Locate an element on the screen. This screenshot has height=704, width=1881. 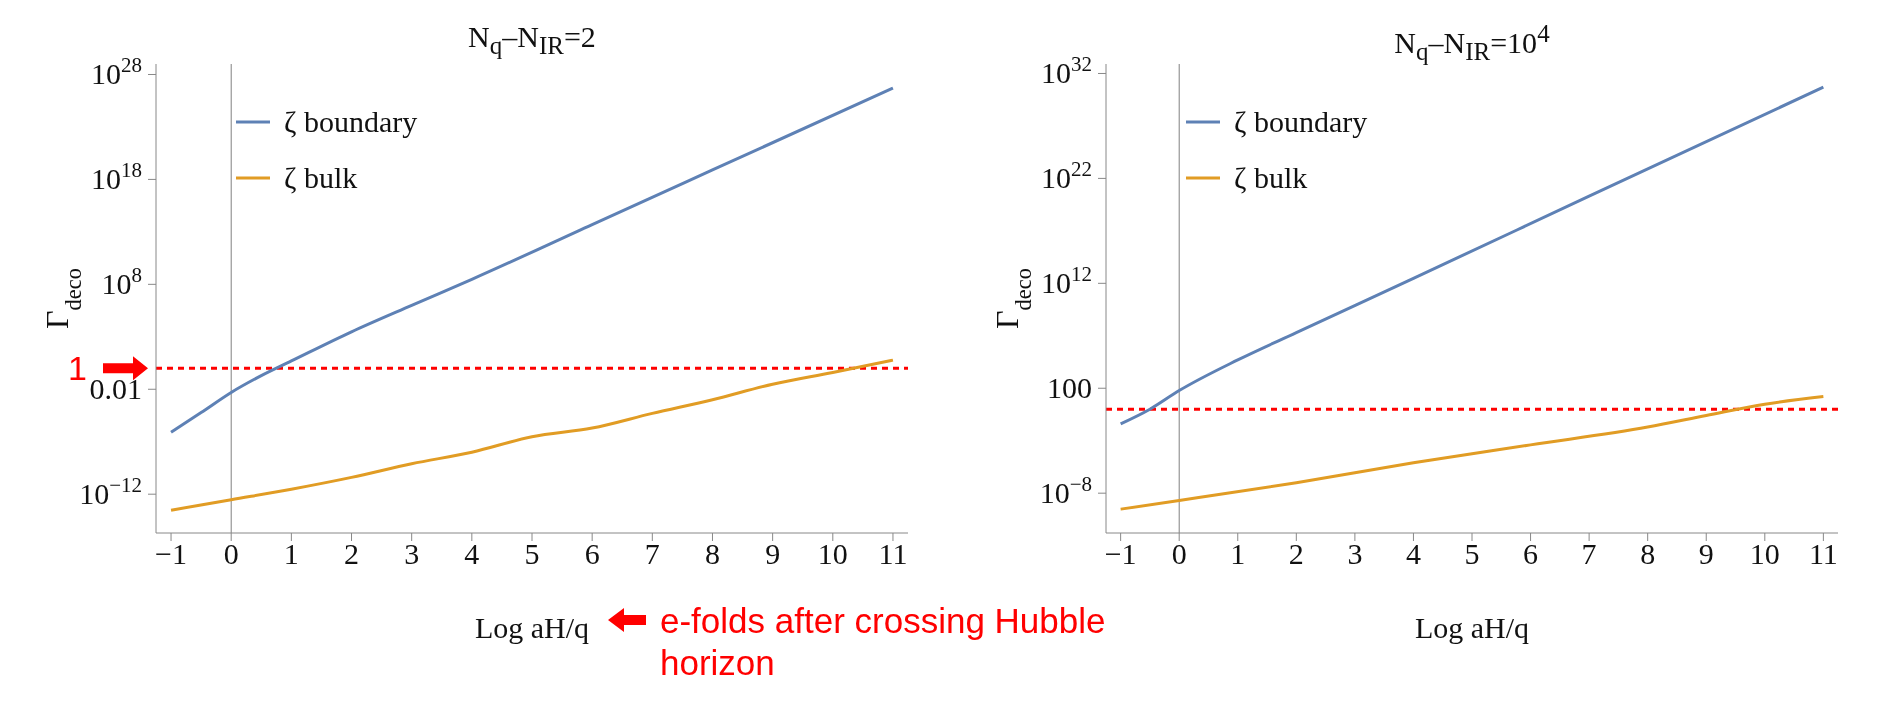
y-tick-label: 10$^{32}$ is located at coordinates (1066, 71).